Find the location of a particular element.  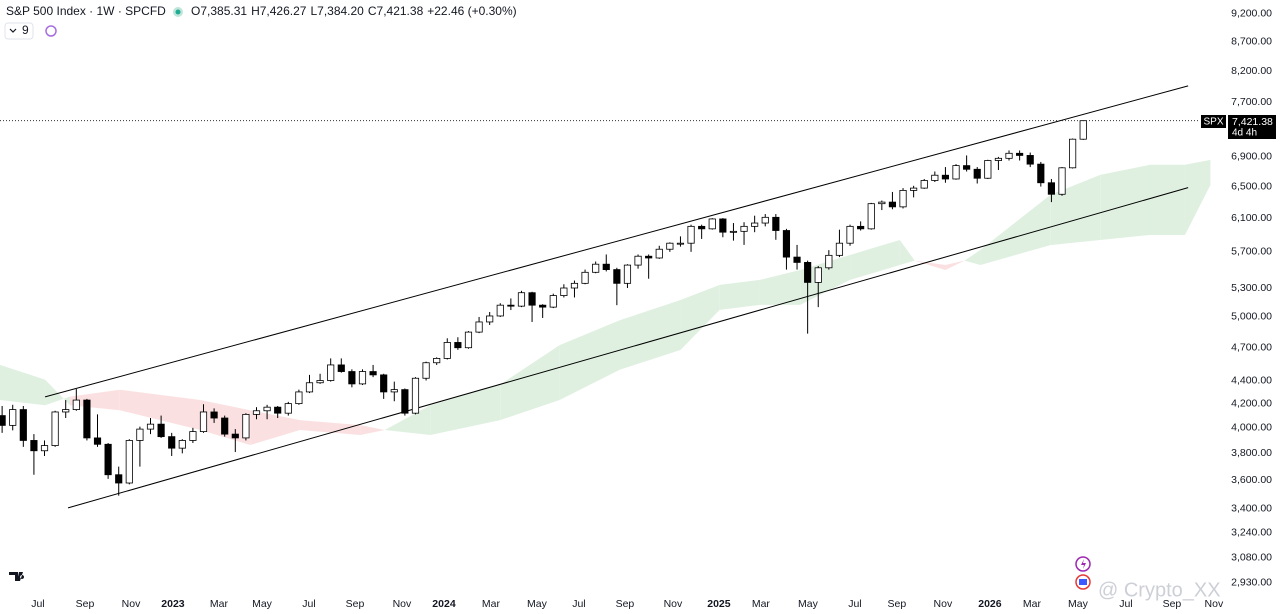

tv-logo is located at coordinates (17, 576).